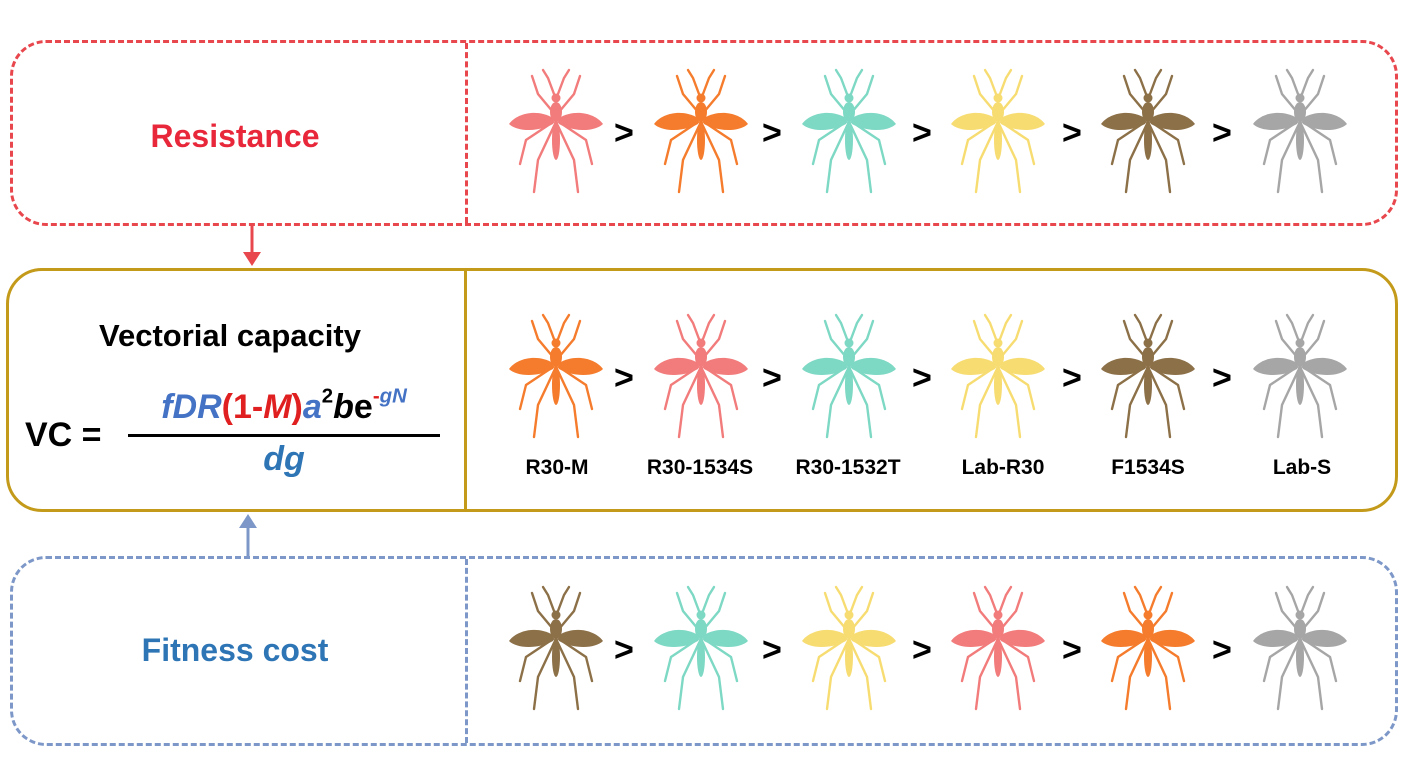  What do you see at coordinates (191, 407) in the screenshot?
I see `vc-fdr: fDR` at bounding box center [191, 407].